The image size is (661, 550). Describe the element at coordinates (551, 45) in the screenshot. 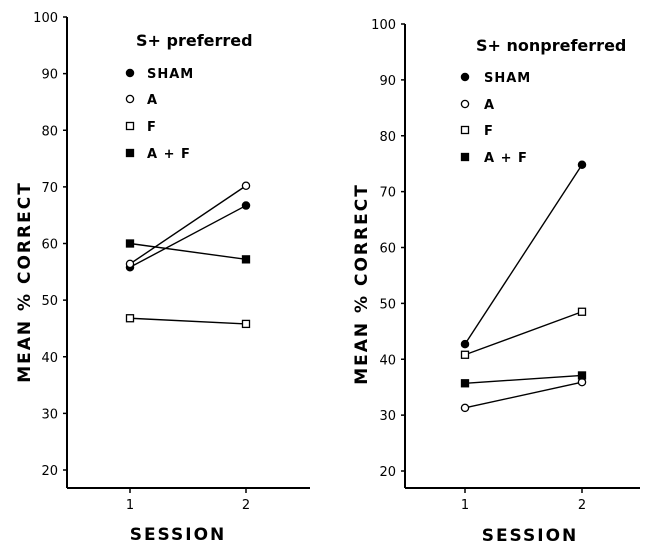

I see `panel-title: S+ nonpreferred` at that location.